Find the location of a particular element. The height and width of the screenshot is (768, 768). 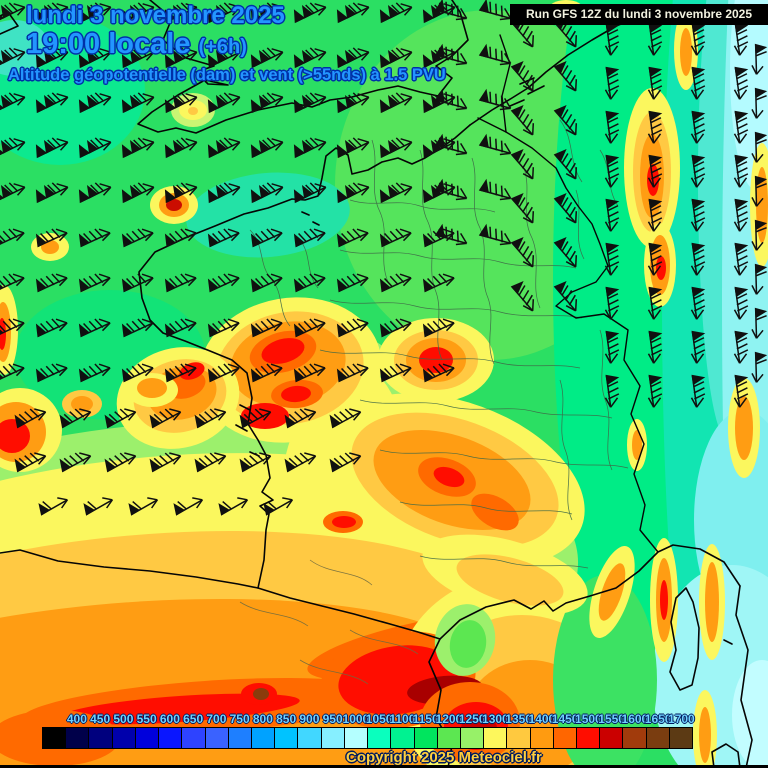

zeeland-islands is located at coordinates (527, 92).